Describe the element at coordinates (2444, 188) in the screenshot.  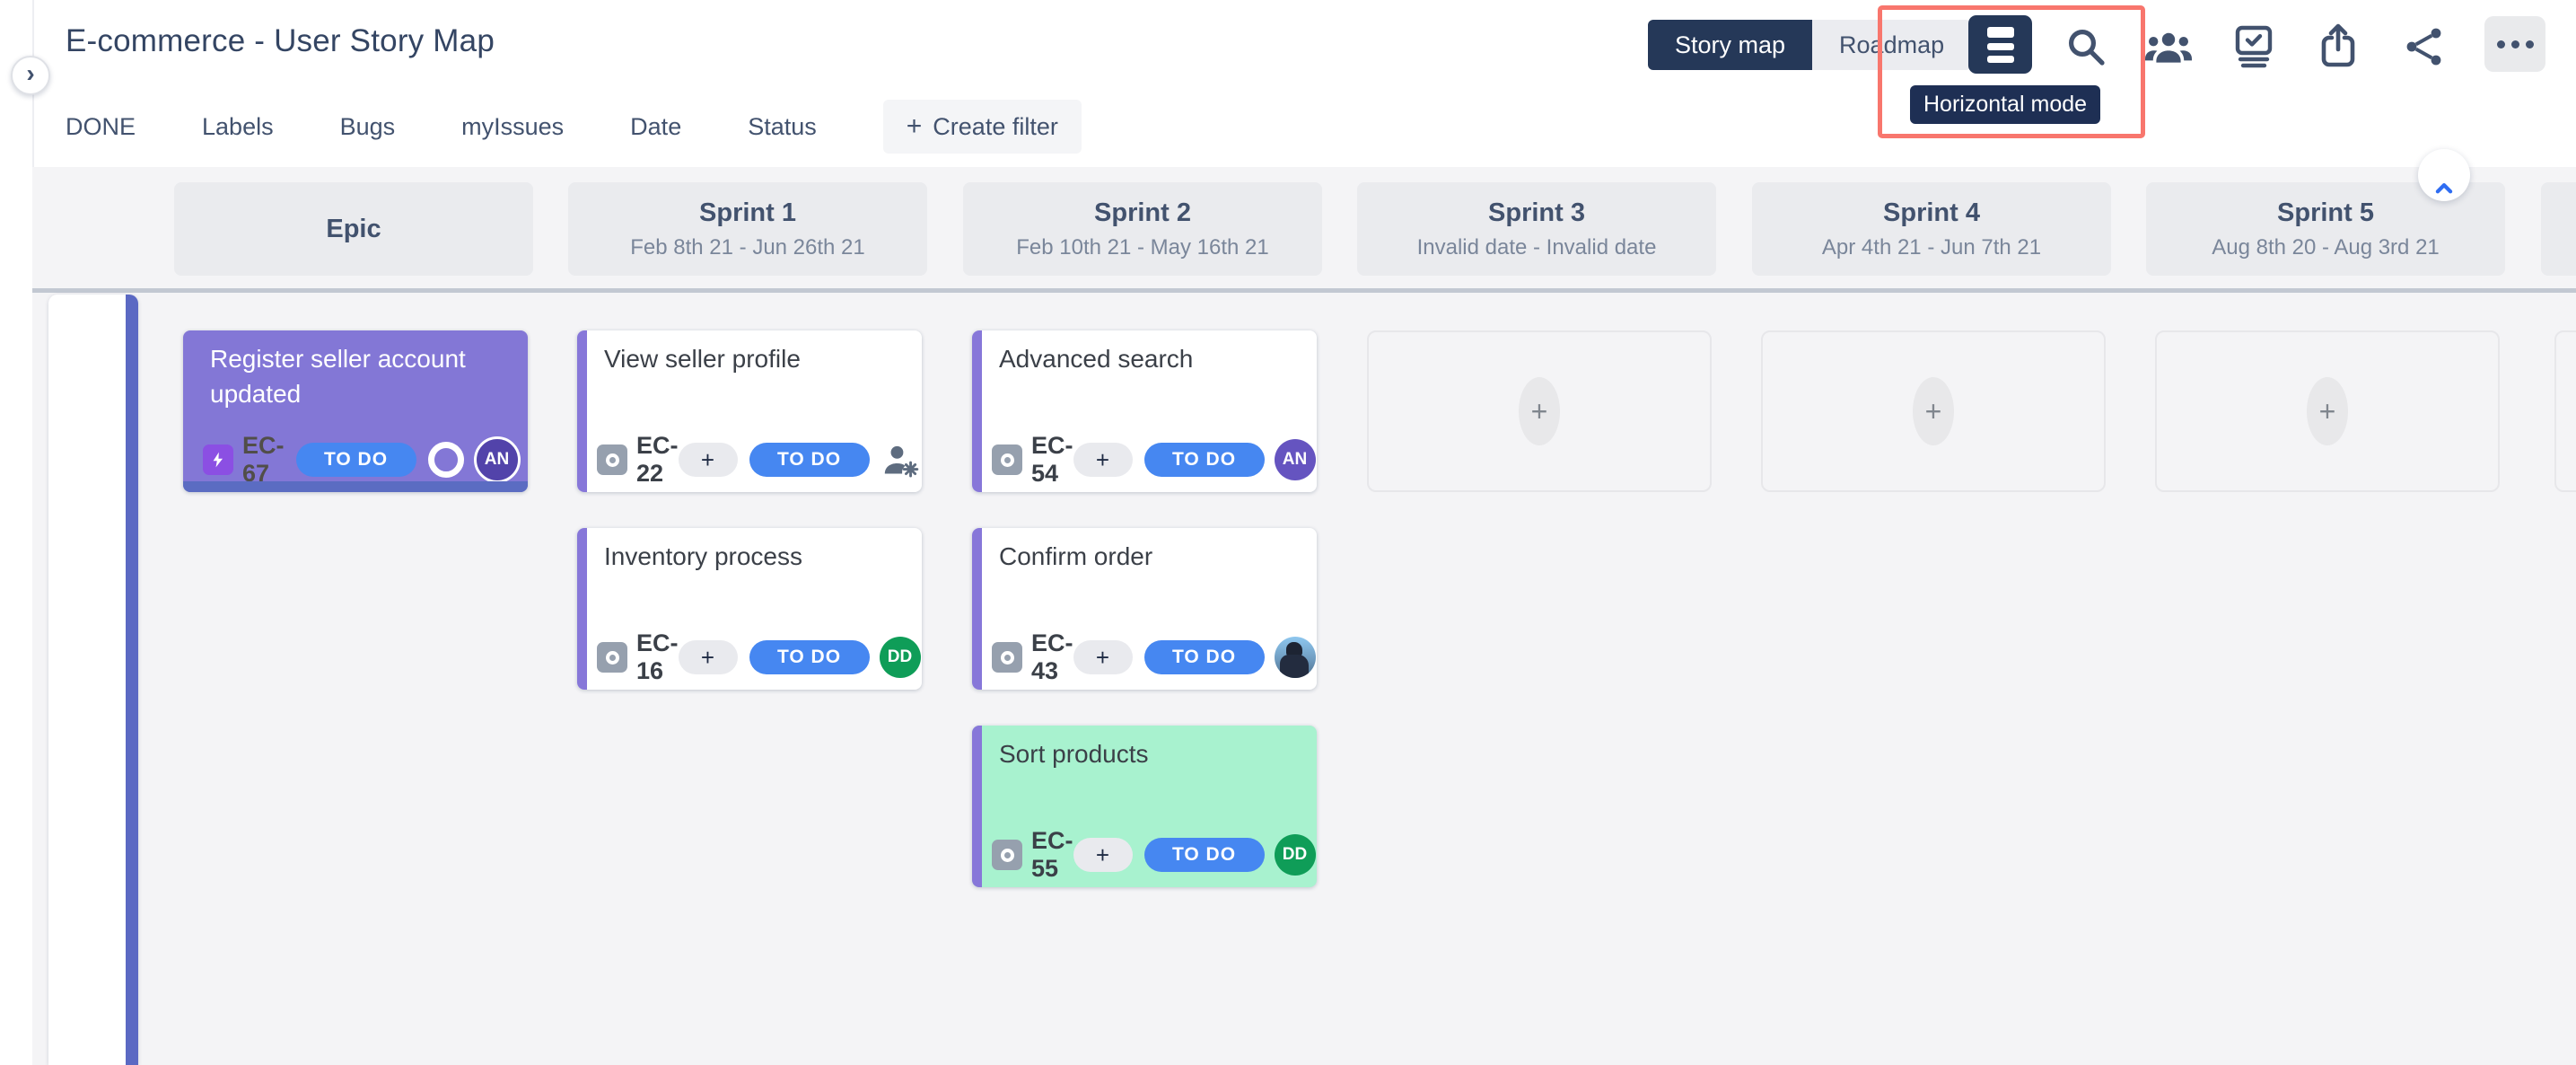
I see `chevron-up-icon` at that location.